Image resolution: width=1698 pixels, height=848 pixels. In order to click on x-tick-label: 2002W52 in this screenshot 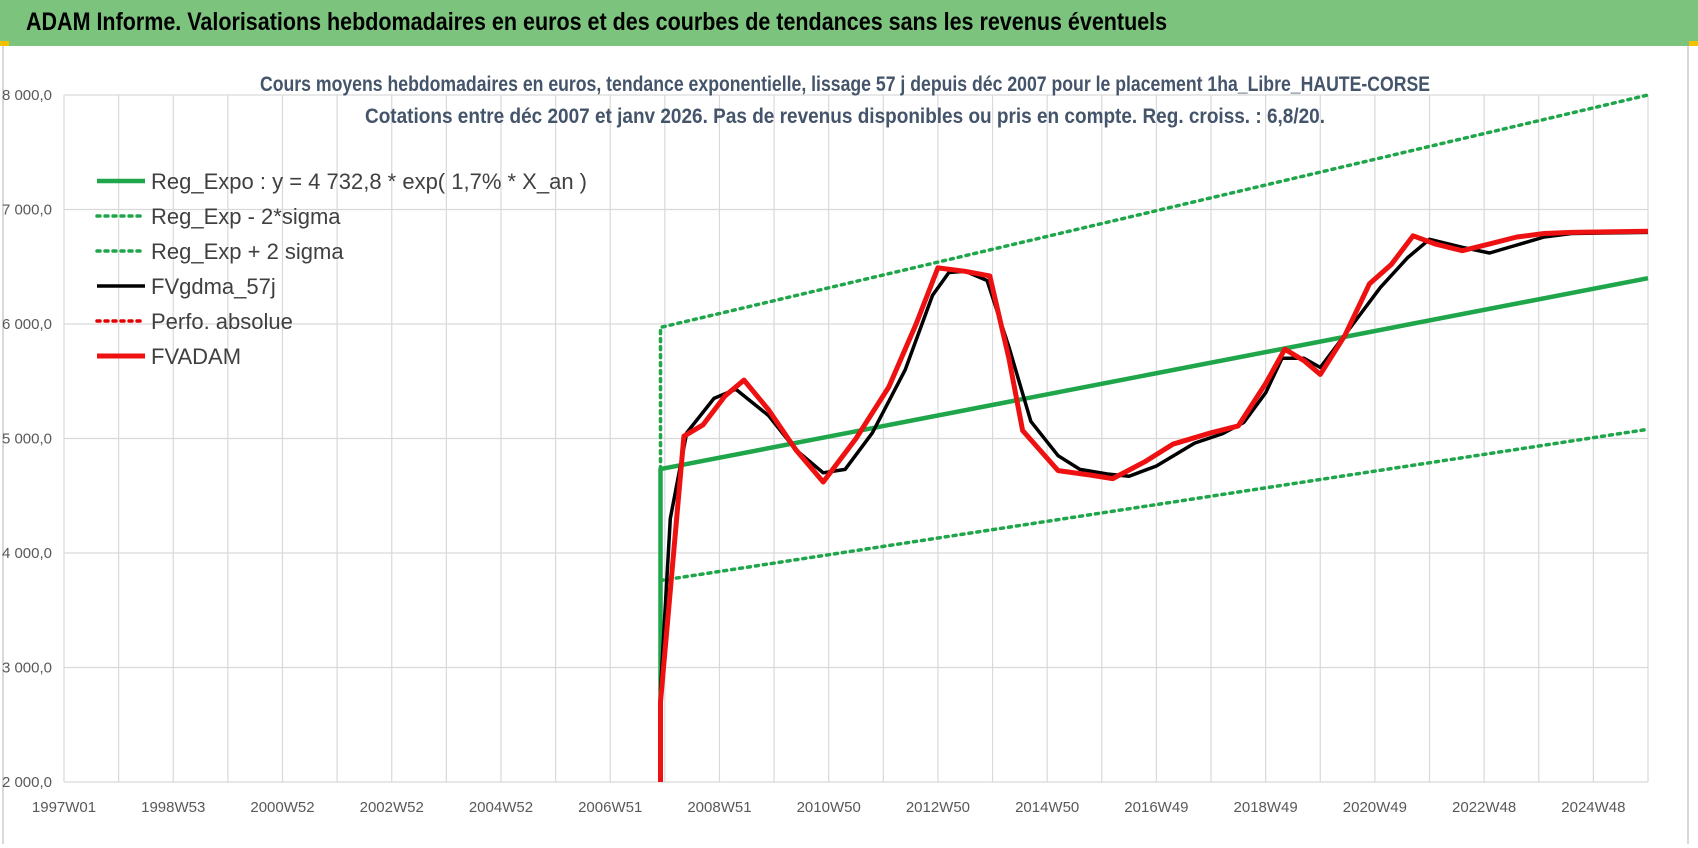, I will do `click(392, 807)`.